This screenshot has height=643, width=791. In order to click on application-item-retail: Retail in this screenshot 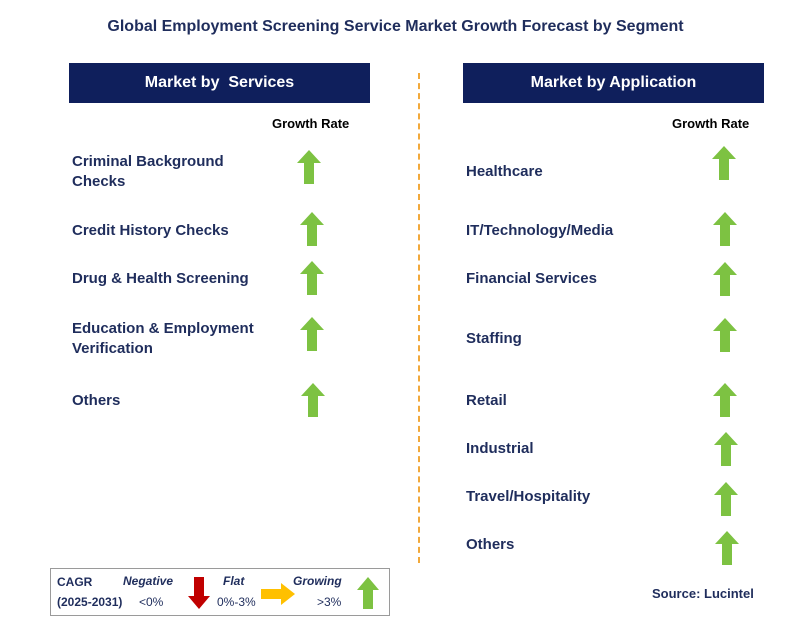, I will do `click(486, 400)`.